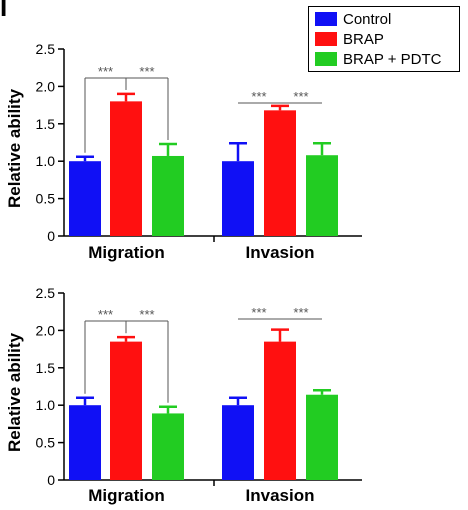 This screenshot has width=468, height=510. I want to click on legend-label-brap-pdtc: BRAP + PDTC, so click(392, 59).